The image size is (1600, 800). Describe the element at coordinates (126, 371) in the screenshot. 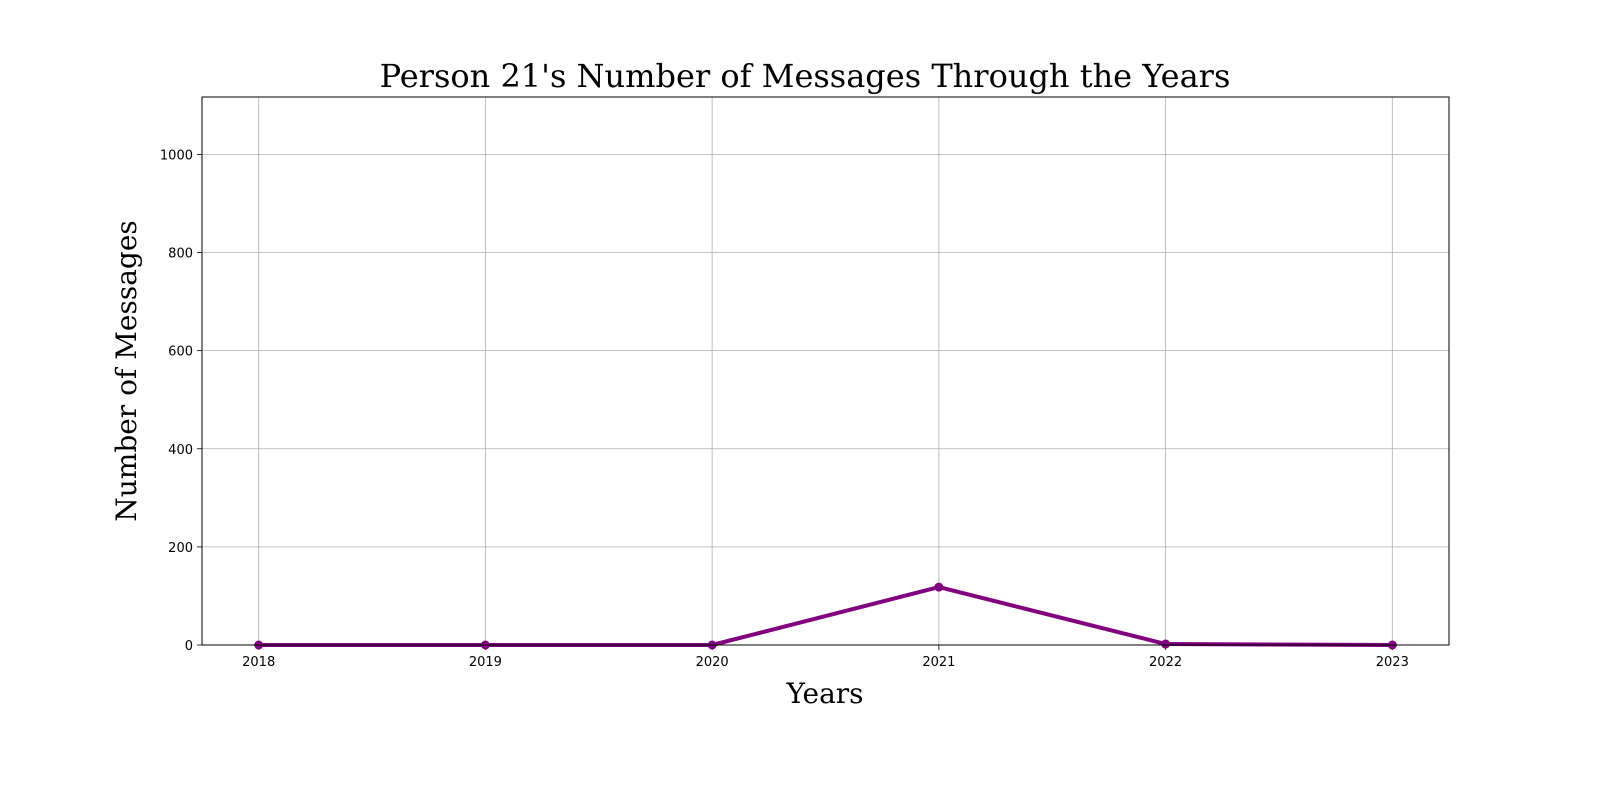

I see `y-axis-label: Number of Messages` at that location.